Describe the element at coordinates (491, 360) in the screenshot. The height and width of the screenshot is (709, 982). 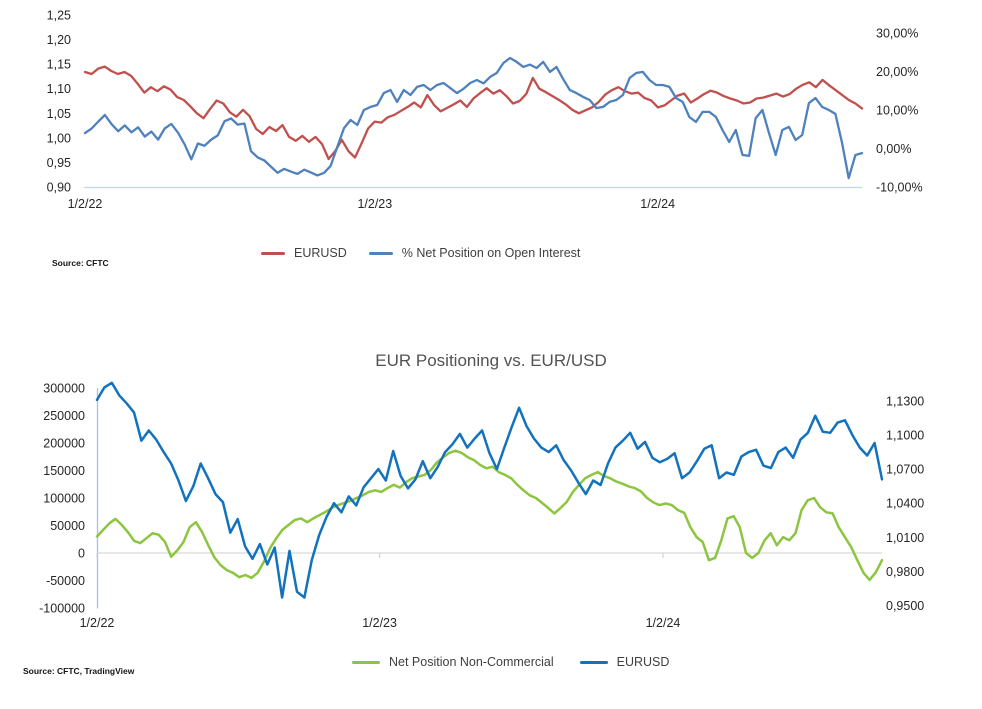
I see `bottom-chart-title: EUR Positioning vs. EUR/USD` at that location.